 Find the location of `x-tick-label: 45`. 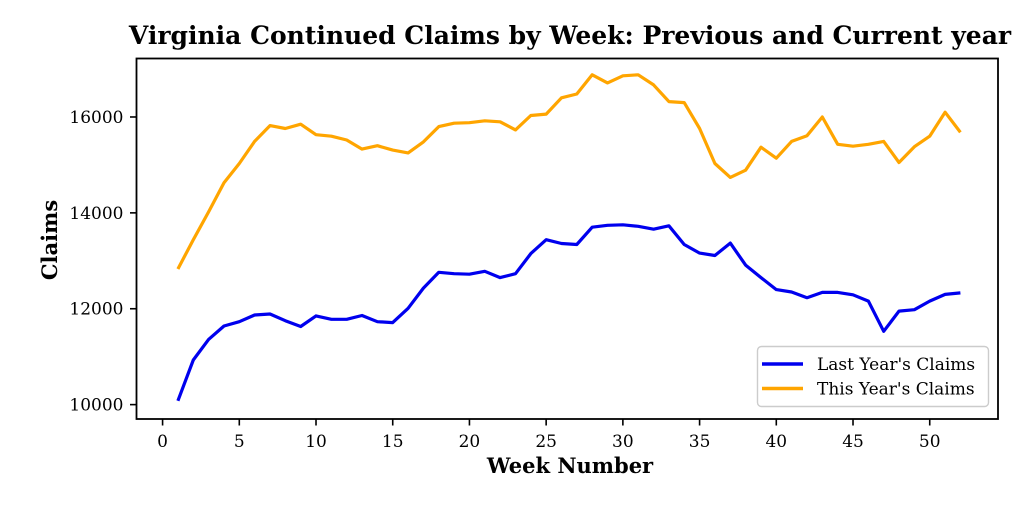

x-tick-label: 45 is located at coordinates (853, 442).